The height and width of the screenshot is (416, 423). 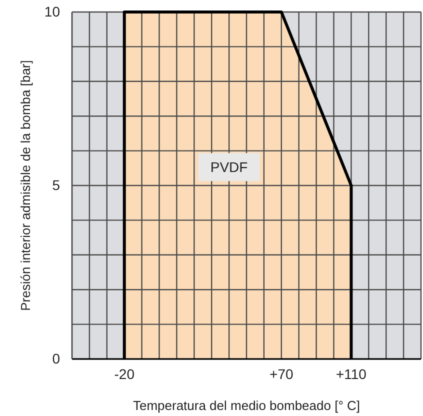 What do you see at coordinates (25, 185) in the screenshot?
I see `y-axis-title: Presión interior admisible de la bomba [bar]` at bounding box center [25, 185].